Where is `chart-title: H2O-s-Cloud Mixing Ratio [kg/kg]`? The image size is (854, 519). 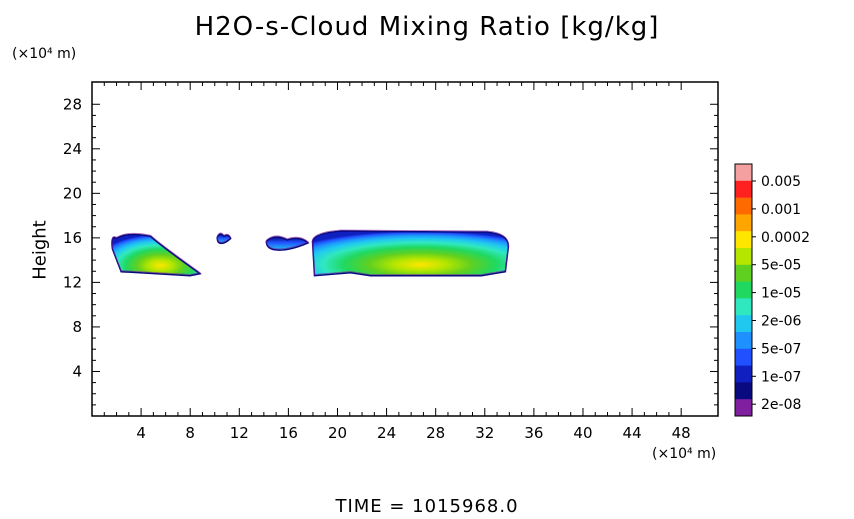
chart-title: H2O-s-Cloud Mixing Ratio [kg/kg] is located at coordinates (427, 27).